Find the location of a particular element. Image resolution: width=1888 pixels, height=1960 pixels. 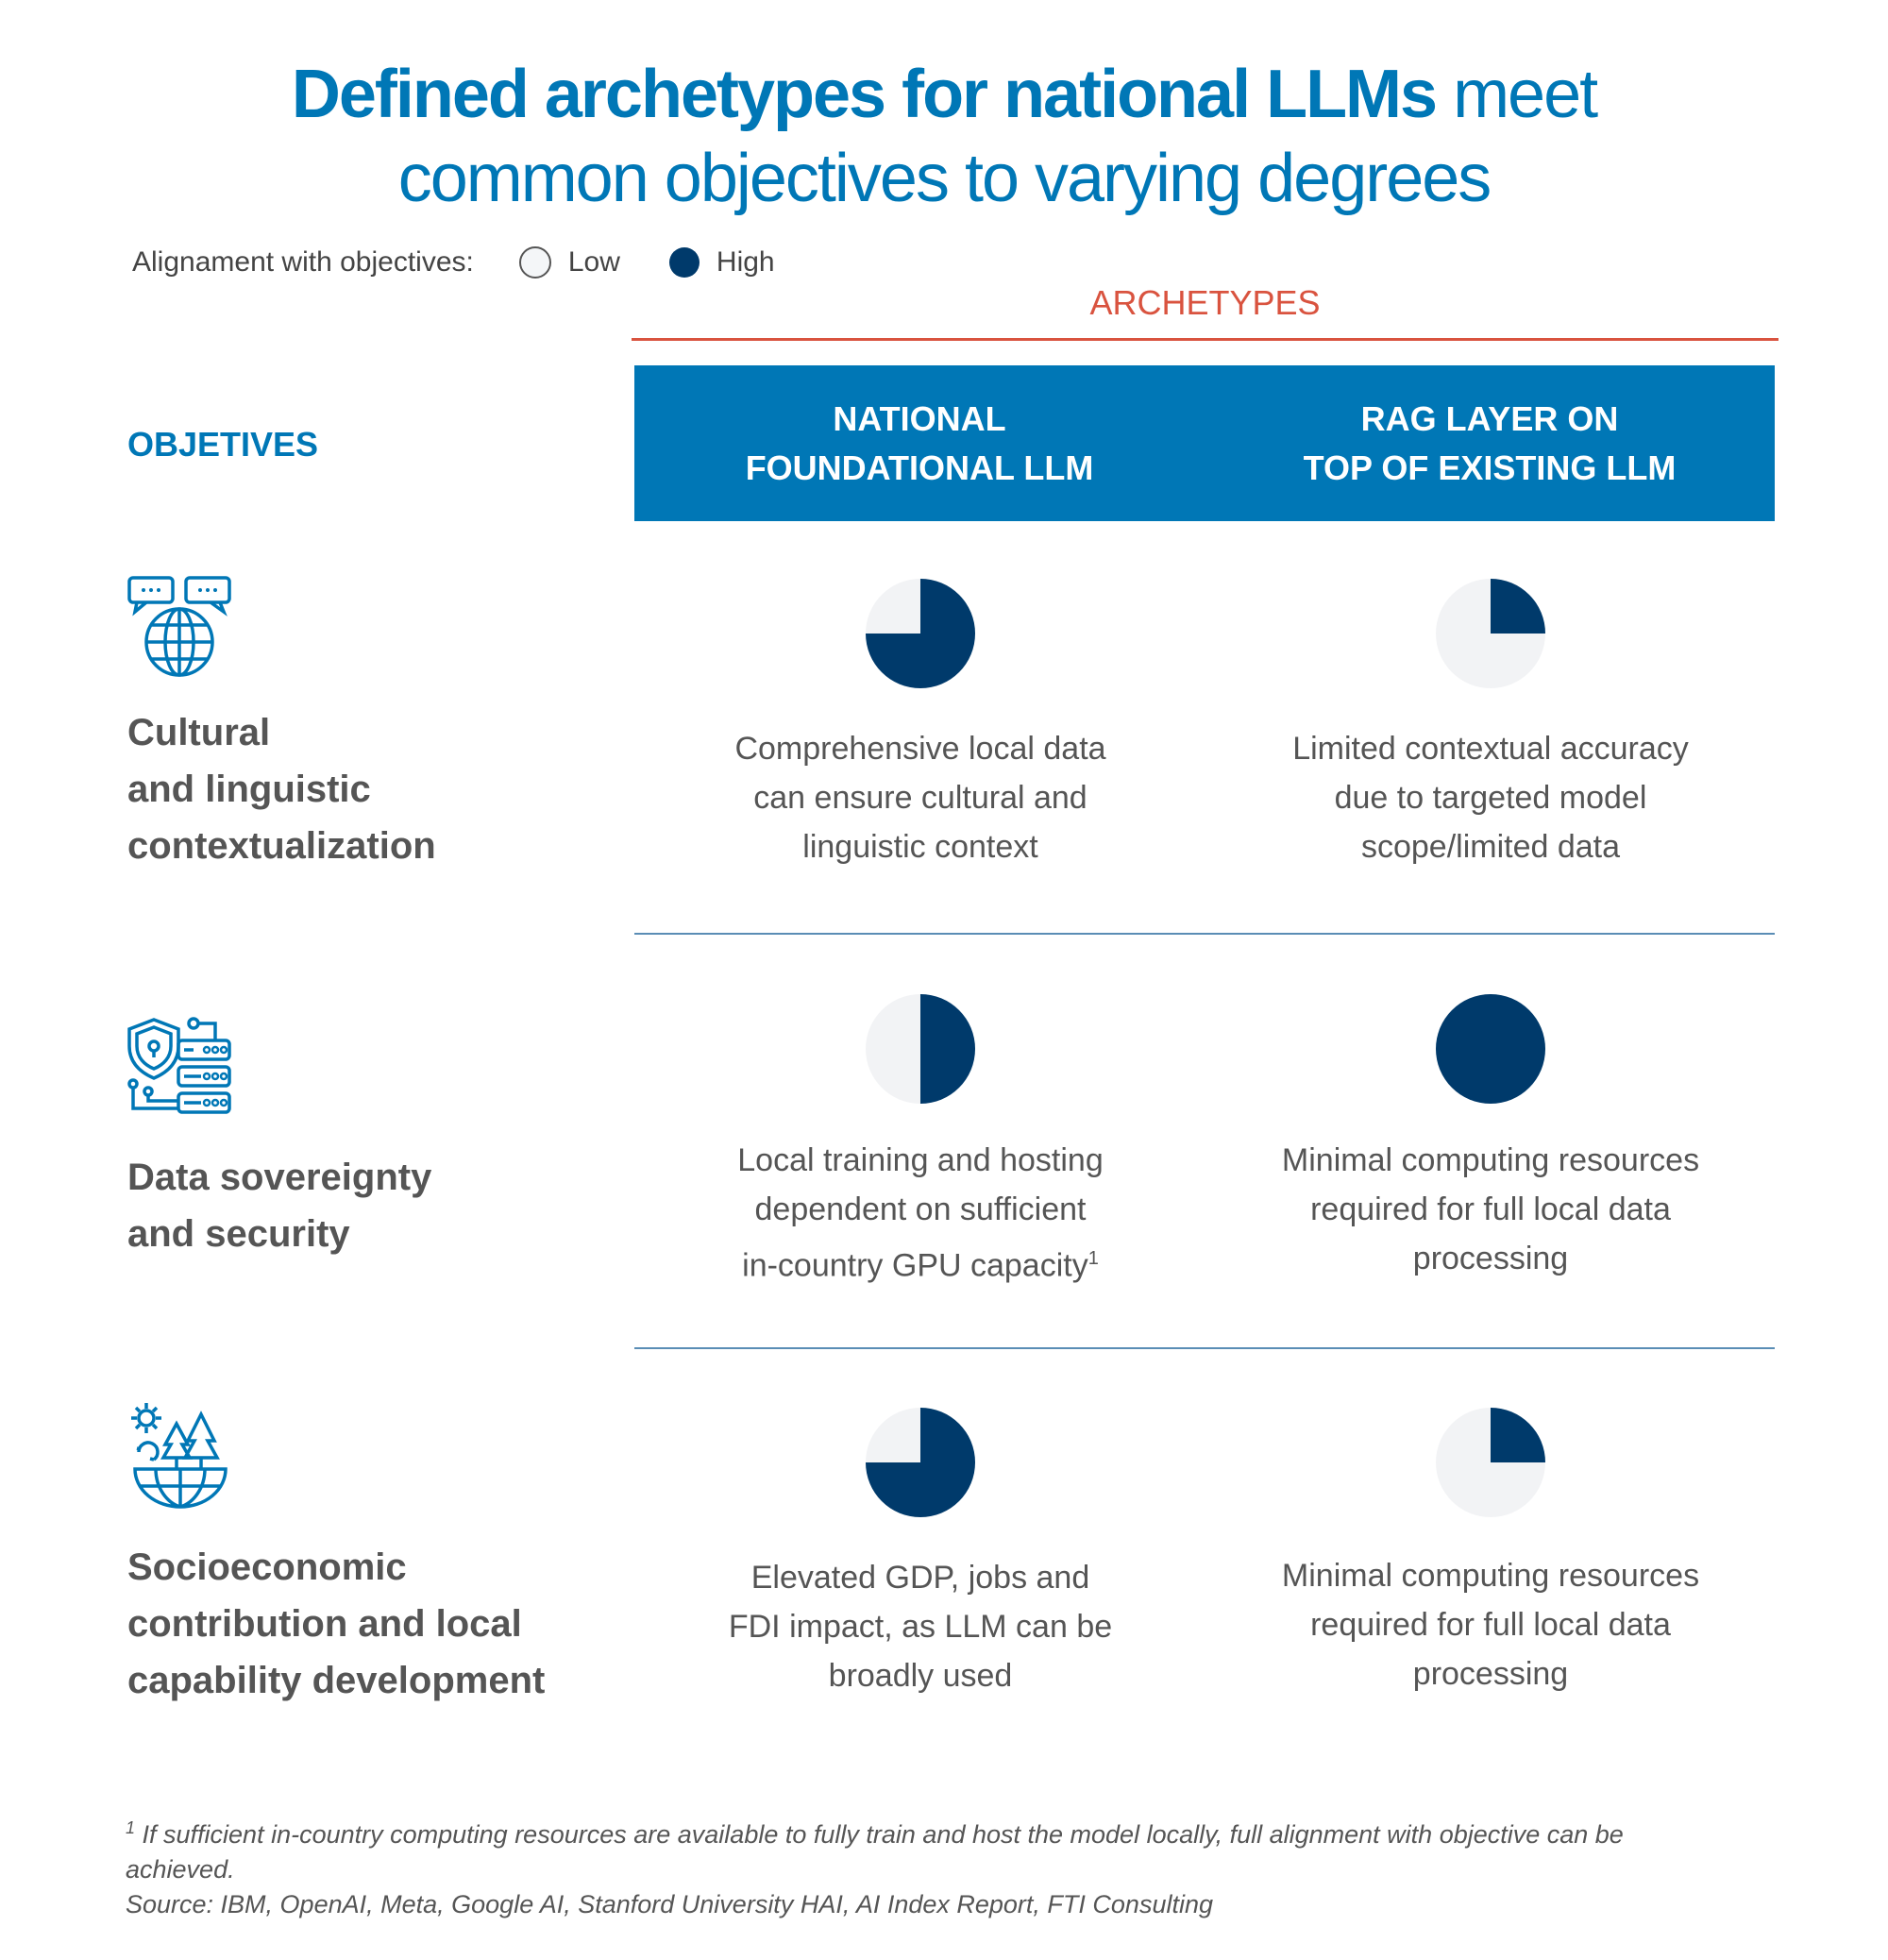

alignment-pie-r1-c2 is located at coordinates (1490, 633).